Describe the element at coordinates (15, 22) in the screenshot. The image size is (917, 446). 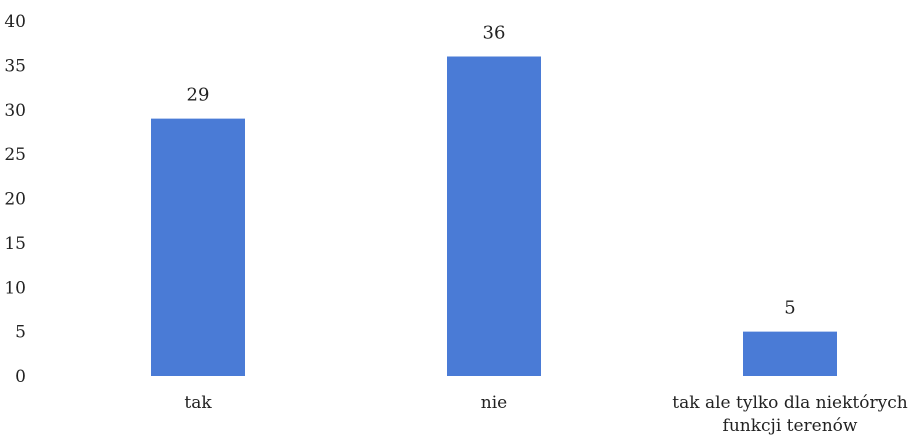
I see `y-tick-label: 40` at that location.